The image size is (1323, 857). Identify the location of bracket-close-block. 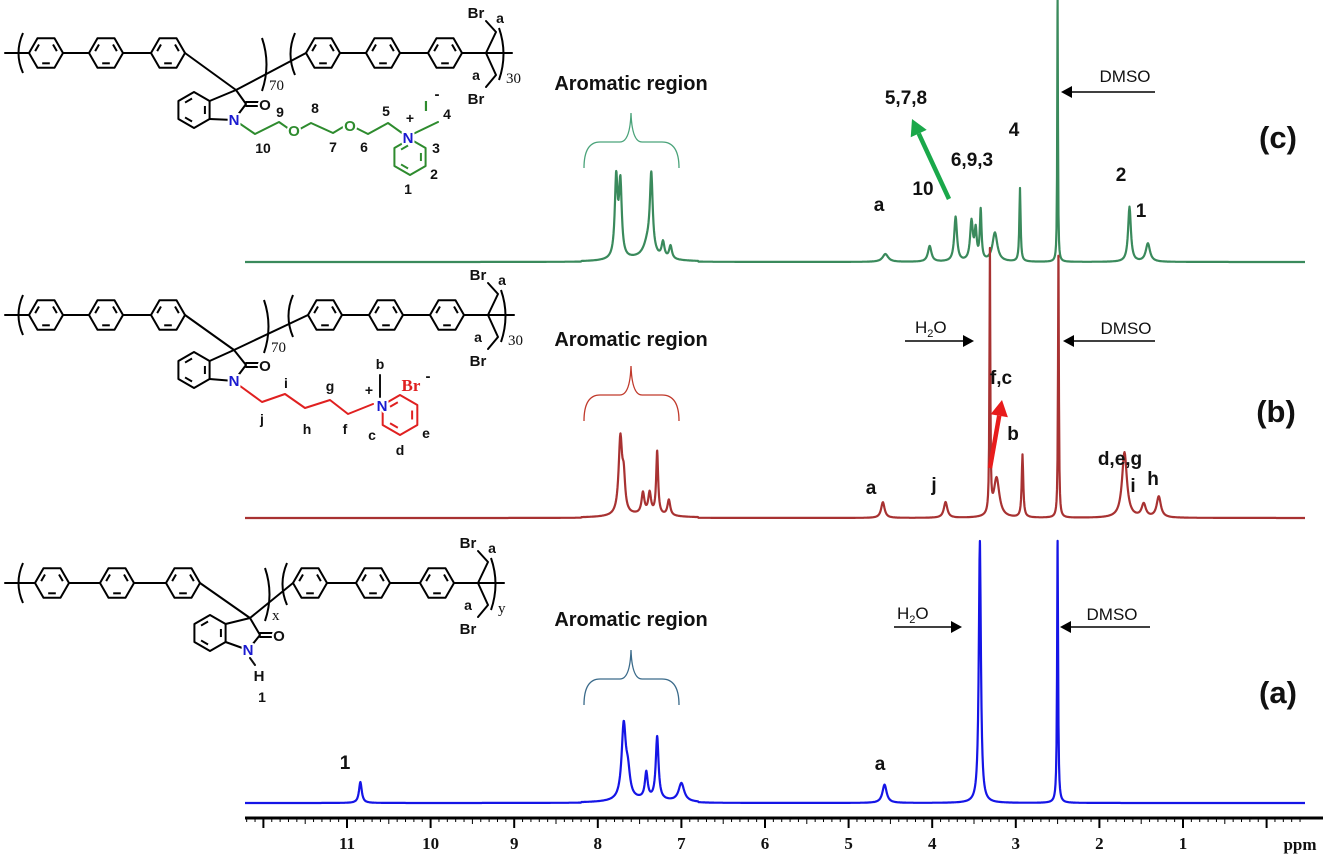
(264, 64).